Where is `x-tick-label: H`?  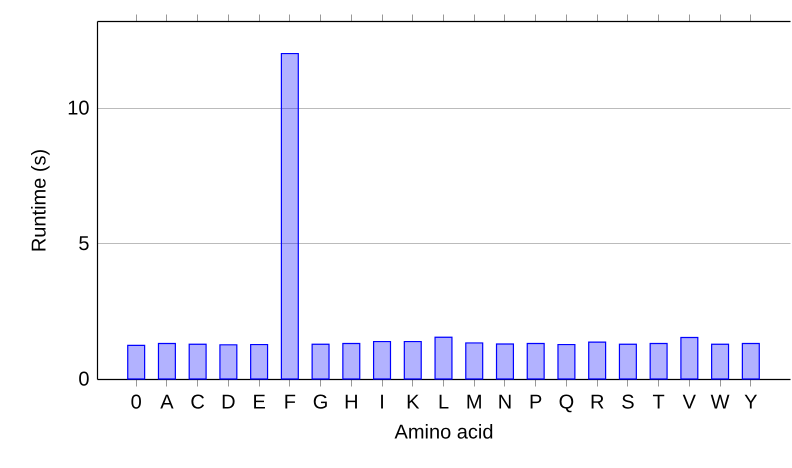
x-tick-label: H is located at coordinates (351, 403).